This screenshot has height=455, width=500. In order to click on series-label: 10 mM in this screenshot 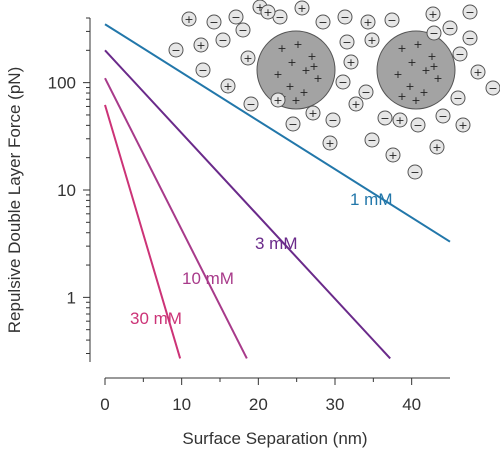, I will do `click(208, 278)`.